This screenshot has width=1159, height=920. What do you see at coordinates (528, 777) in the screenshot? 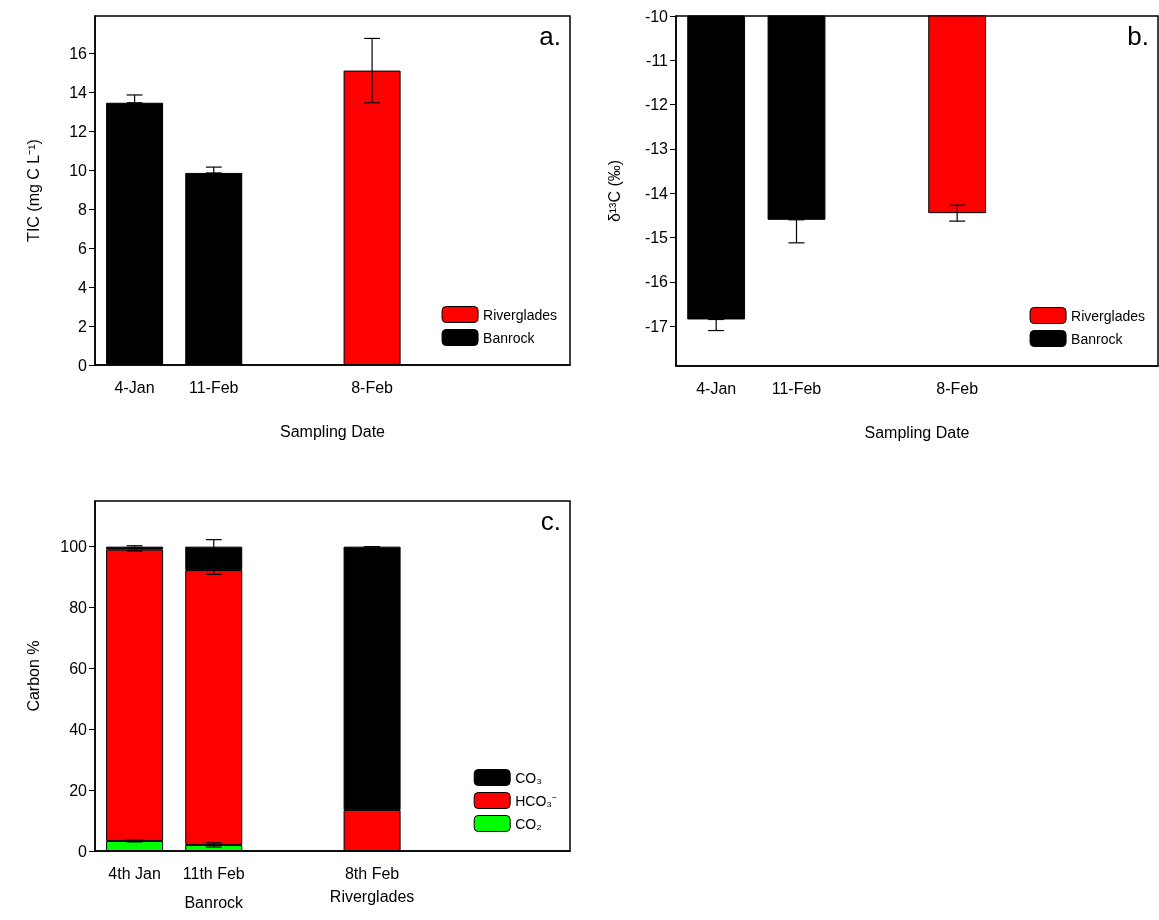
I see `legend-label: CO₃` at bounding box center [528, 777].